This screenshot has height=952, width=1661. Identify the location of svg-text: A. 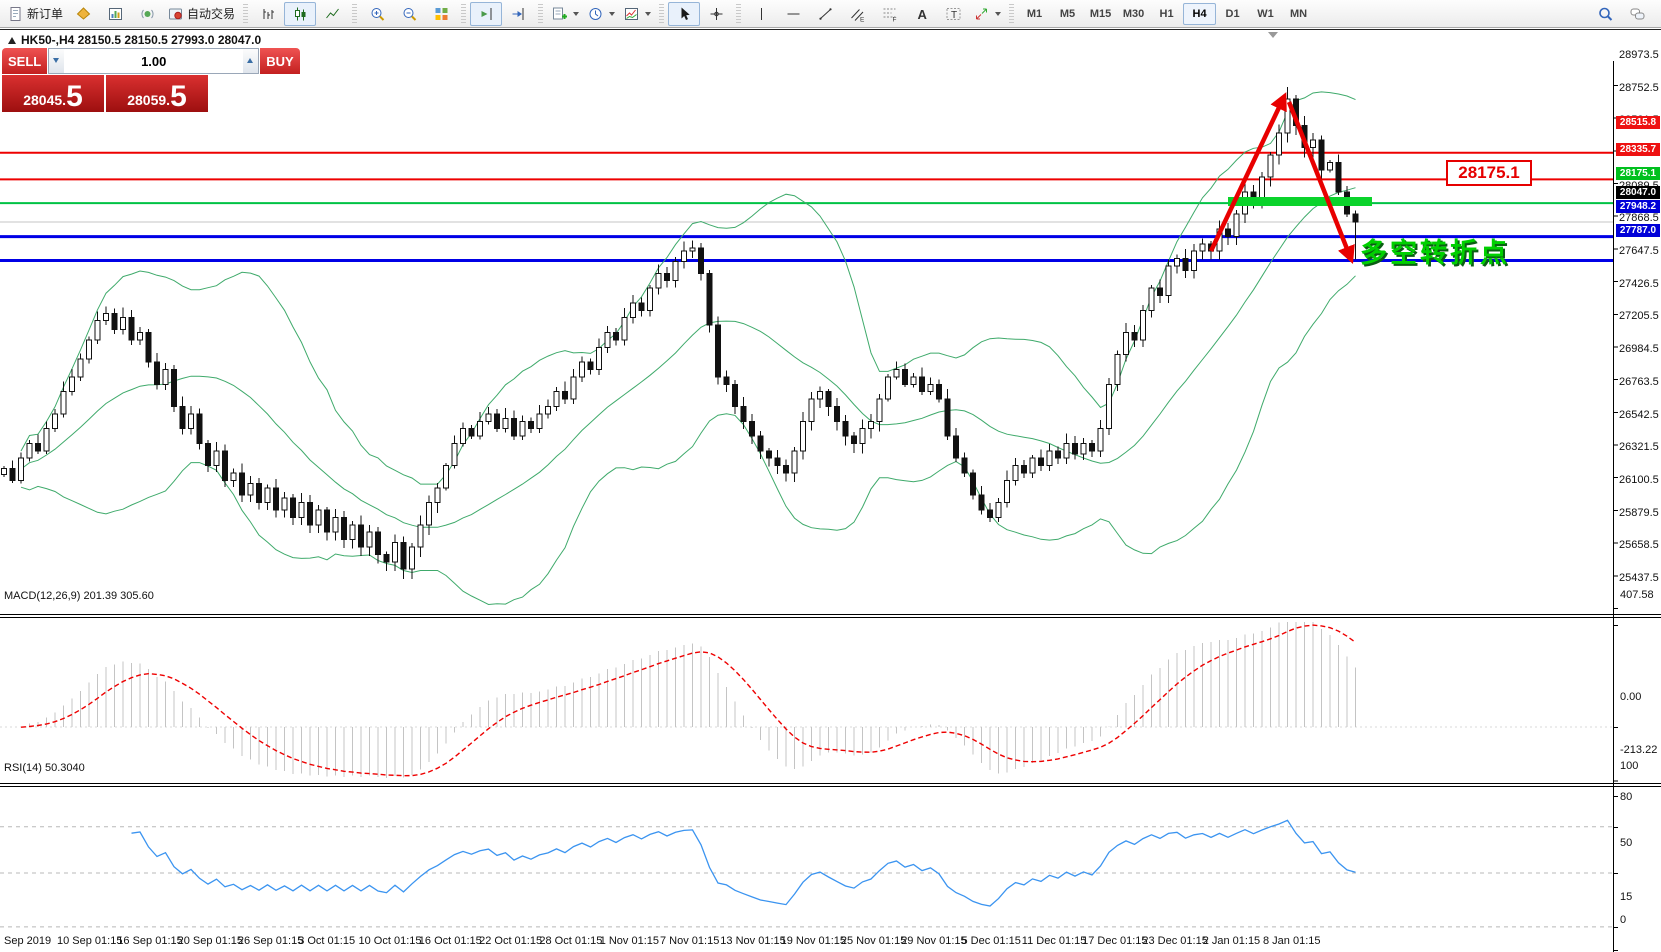
(922, 14).